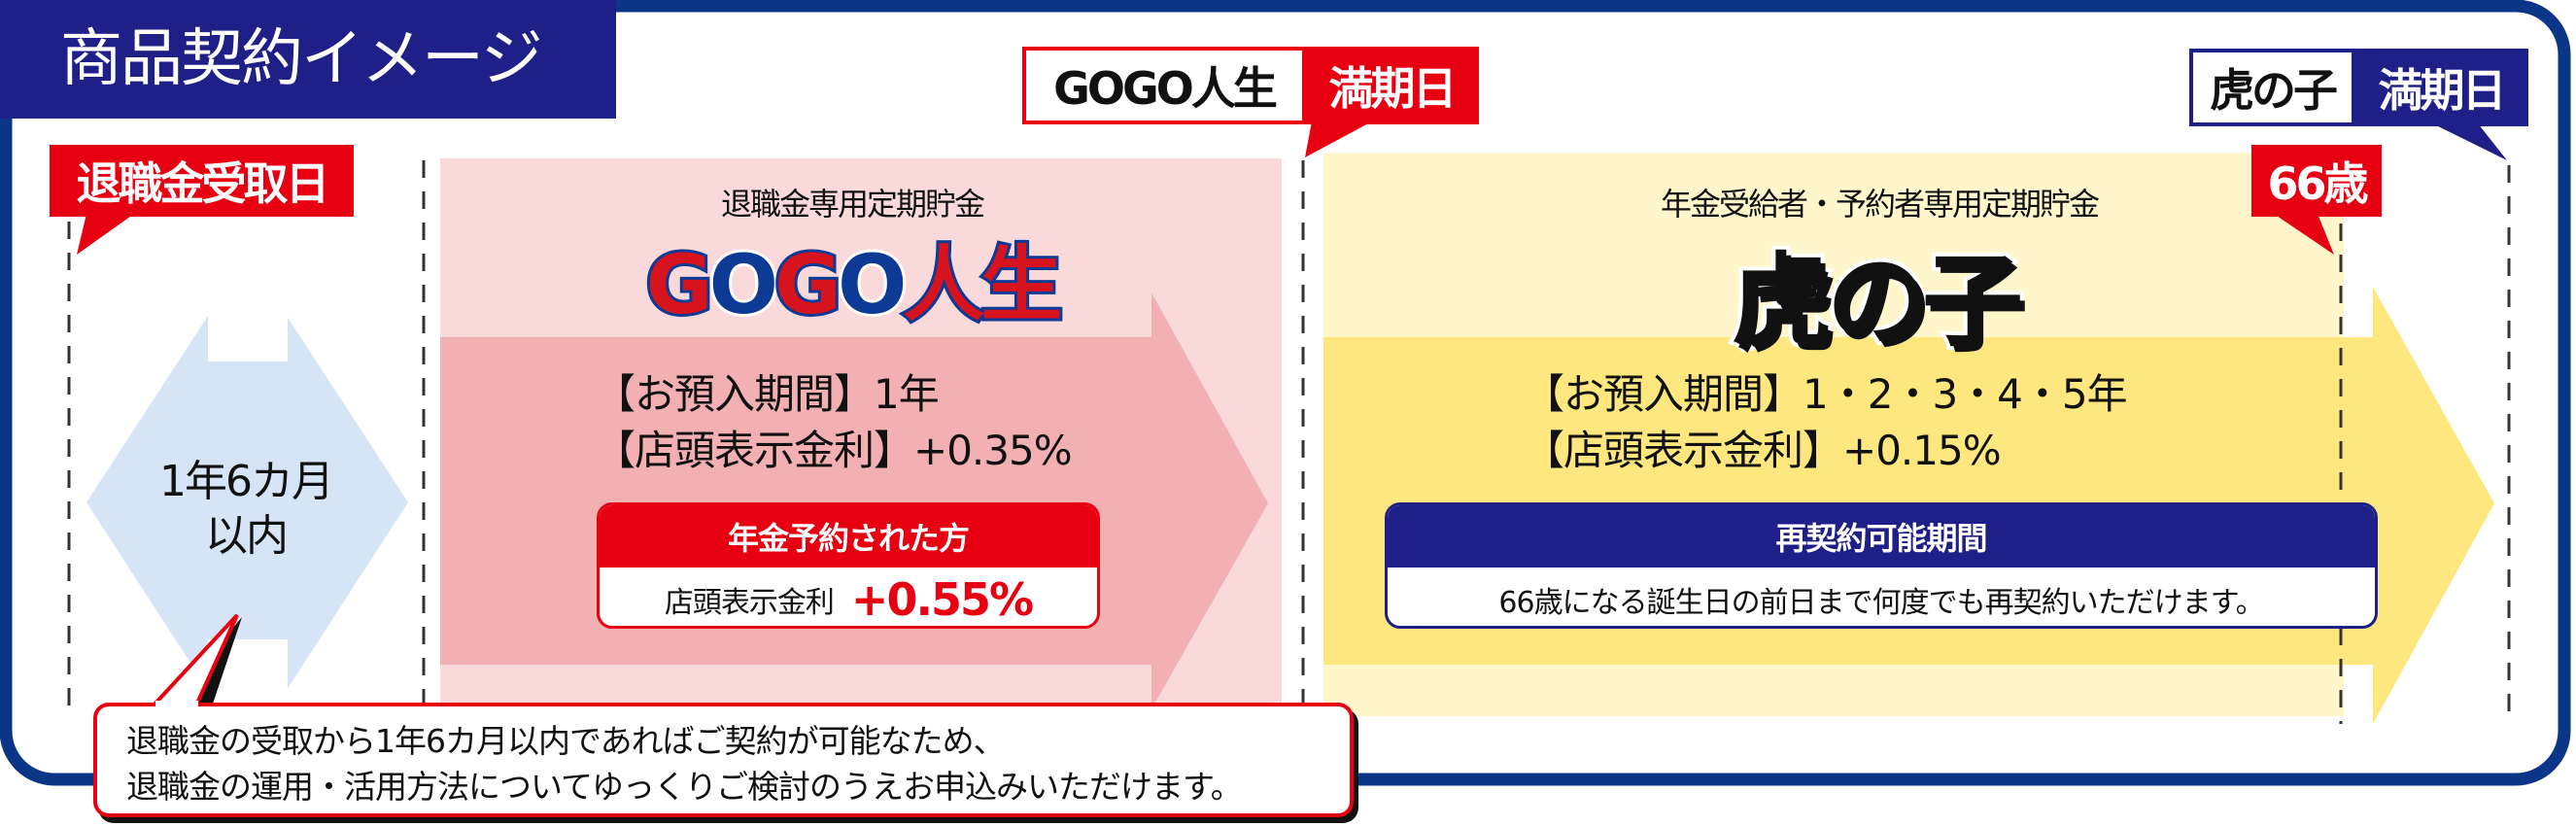 This screenshot has width=2576, height=826. What do you see at coordinates (1391, 86) in the screenshot?
I see `gogo-maturity-label: 満期日` at bounding box center [1391, 86].